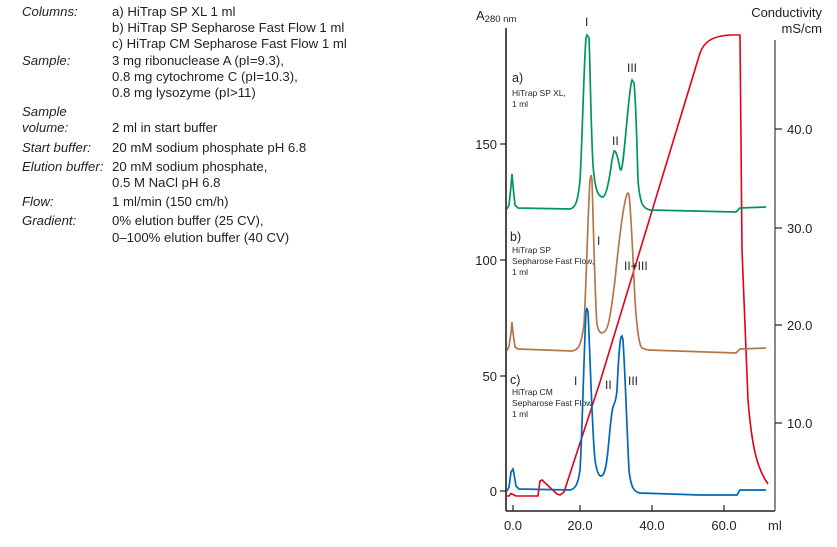  Describe the element at coordinates (598, 241) in the screenshot. I see `peak-b-I: I` at that location.